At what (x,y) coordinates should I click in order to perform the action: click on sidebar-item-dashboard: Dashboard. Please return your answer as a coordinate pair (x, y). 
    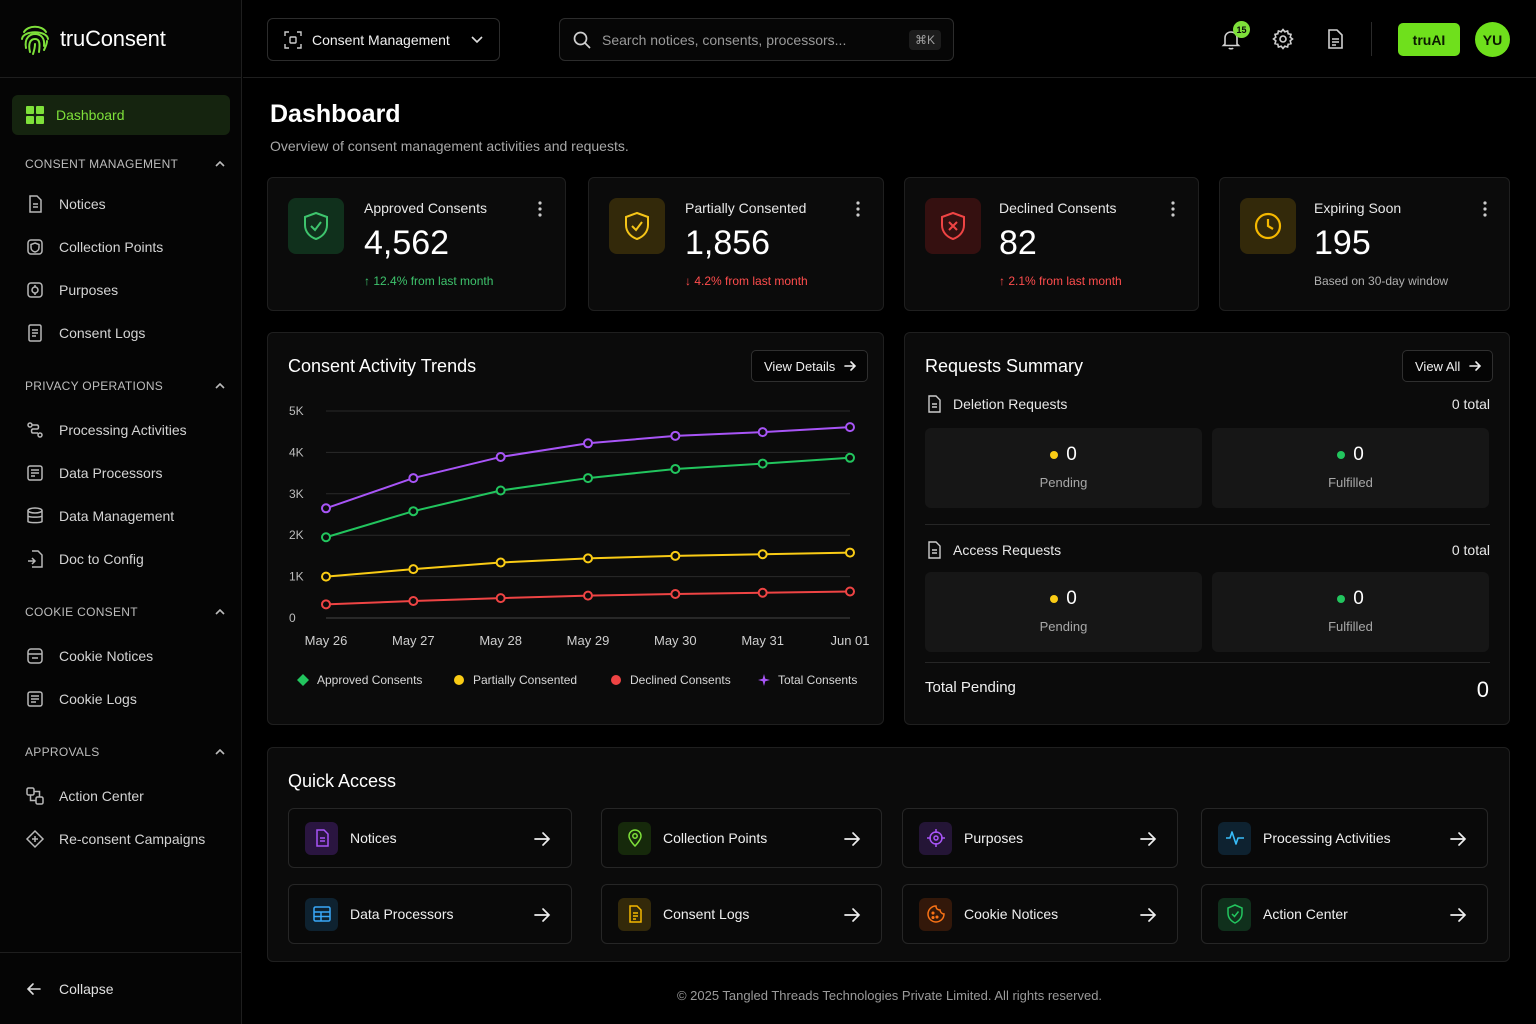
    Looking at the image, I should click on (121, 115).